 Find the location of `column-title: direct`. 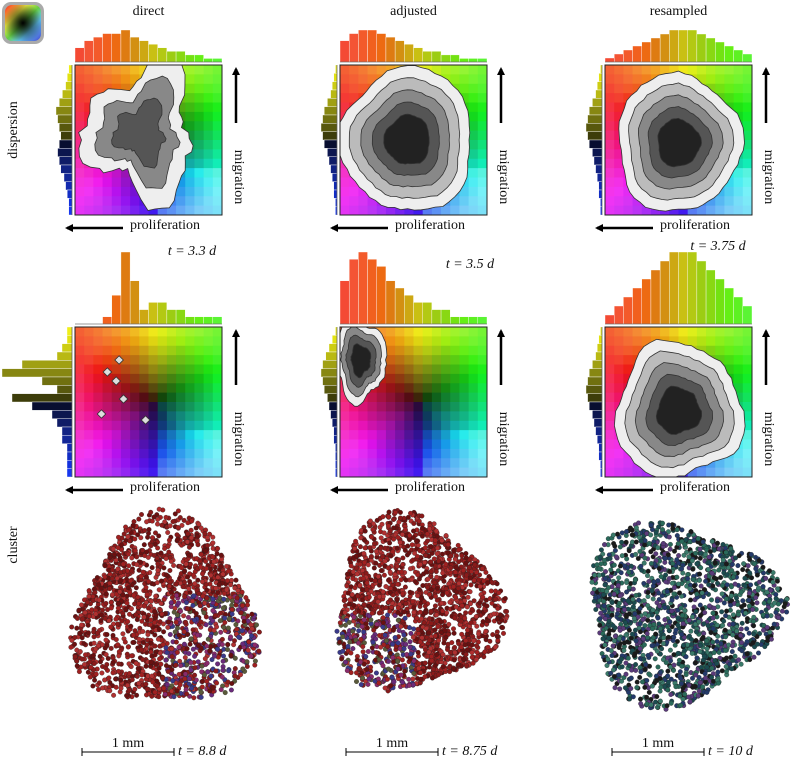

column-title: direct is located at coordinates (149, 11).